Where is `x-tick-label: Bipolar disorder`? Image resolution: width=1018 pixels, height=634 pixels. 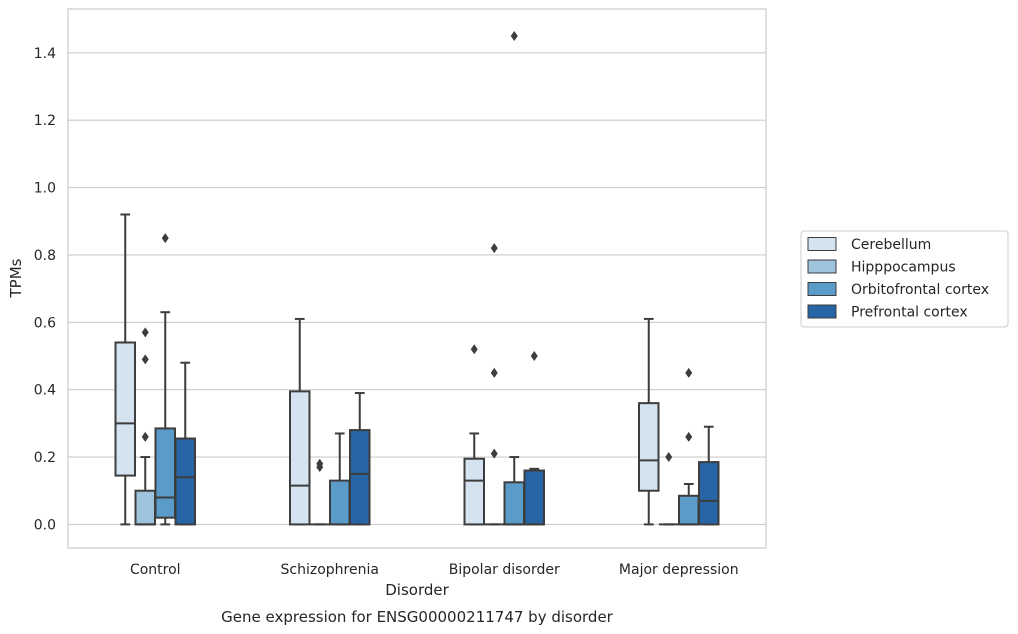 x-tick-label: Bipolar disorder is located at coordinates (504, 570).